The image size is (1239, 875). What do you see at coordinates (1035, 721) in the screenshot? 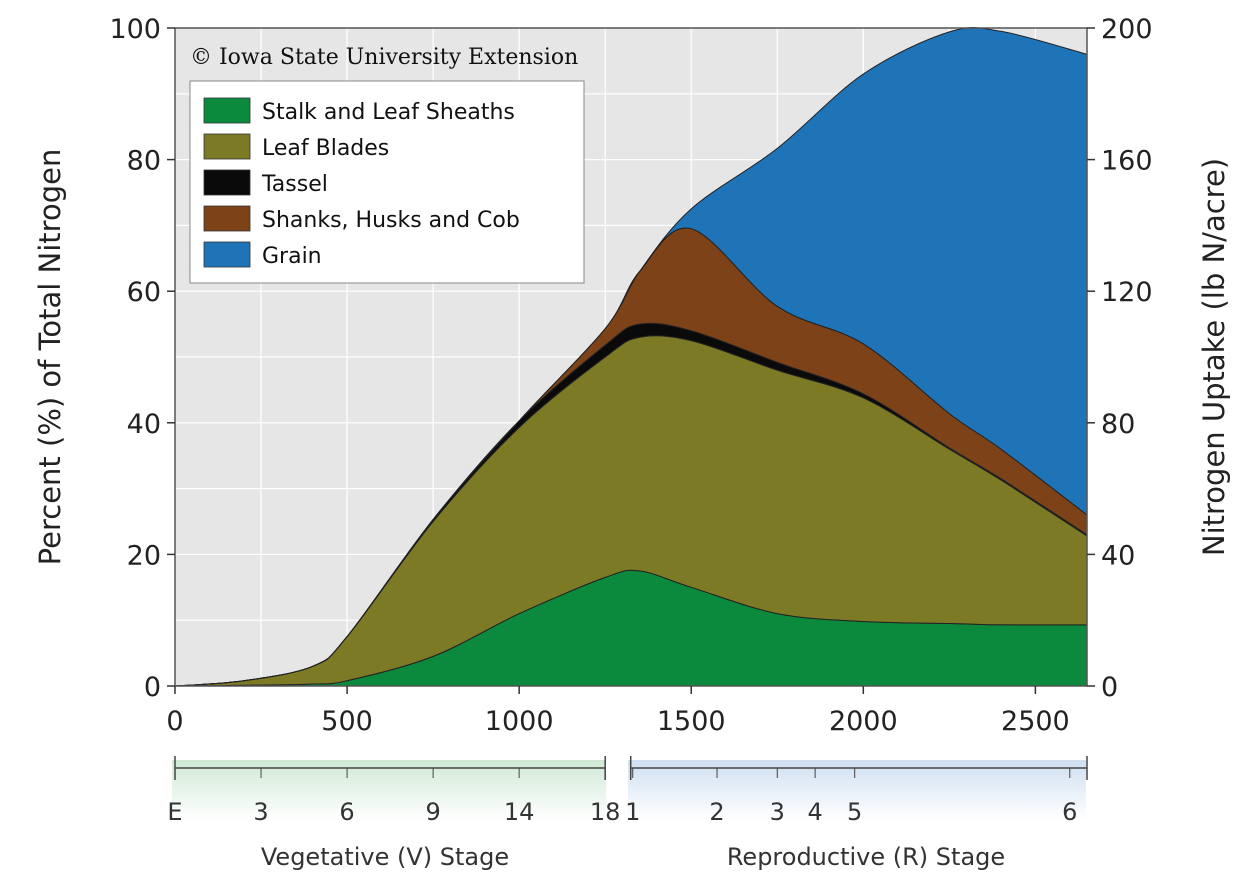
I see `x-tick-label: 2500` at bounding box center [1035, 721].